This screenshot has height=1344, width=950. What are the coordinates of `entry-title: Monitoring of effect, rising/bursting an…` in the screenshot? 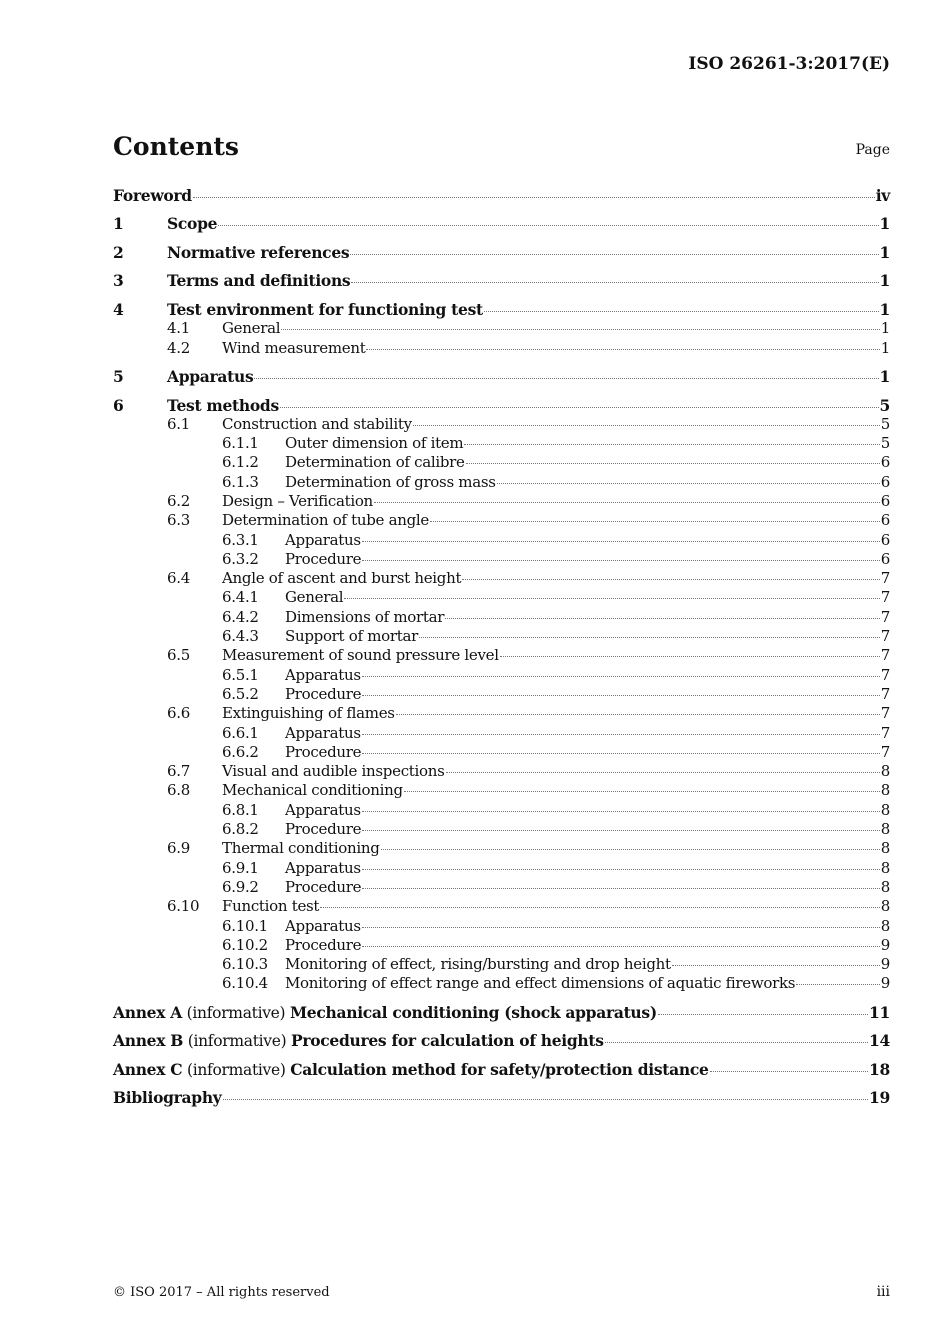 It's located at (478, 964).